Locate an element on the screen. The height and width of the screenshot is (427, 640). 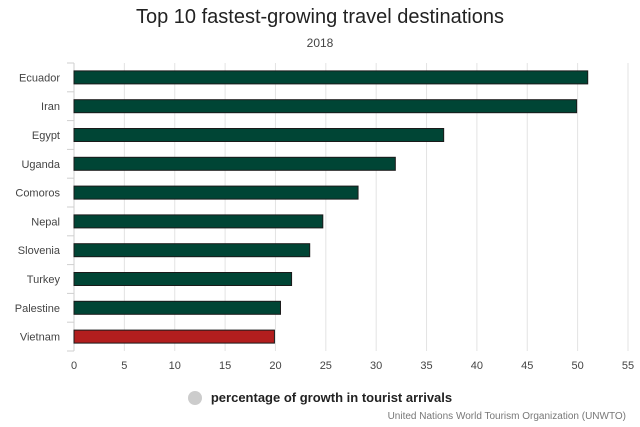
bar-iran is located at coordinates (325, 106).